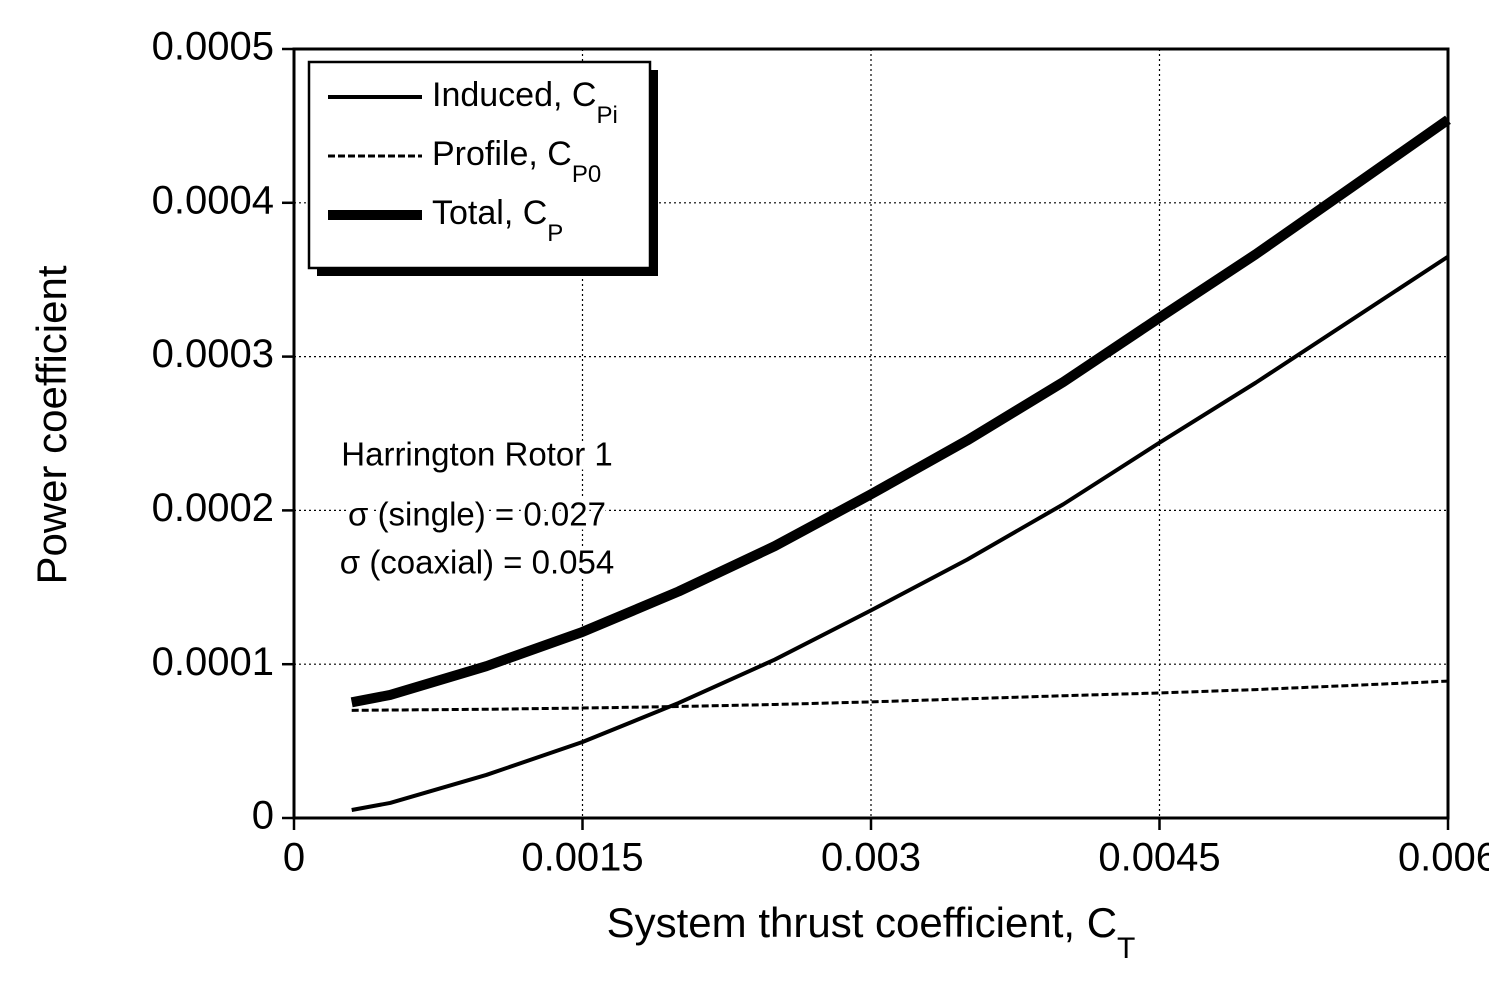 This screenshot has width=1489, height=1002. I want to click on y-tick-label: 0.0003, so click(213, 354).